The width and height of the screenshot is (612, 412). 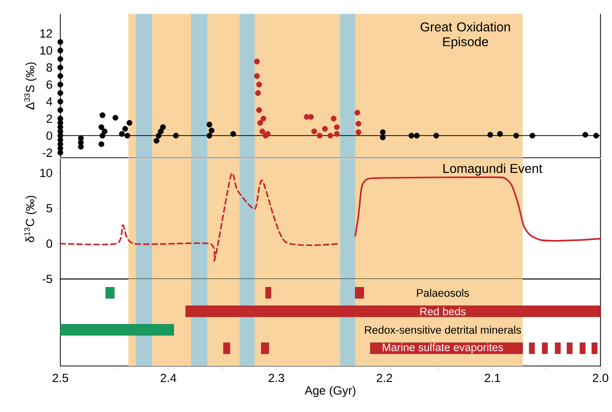 What do you see at coordinates (49, 118) in the screenshot?
I see `y-tick-label: 2` at bounding box center [49, 118].